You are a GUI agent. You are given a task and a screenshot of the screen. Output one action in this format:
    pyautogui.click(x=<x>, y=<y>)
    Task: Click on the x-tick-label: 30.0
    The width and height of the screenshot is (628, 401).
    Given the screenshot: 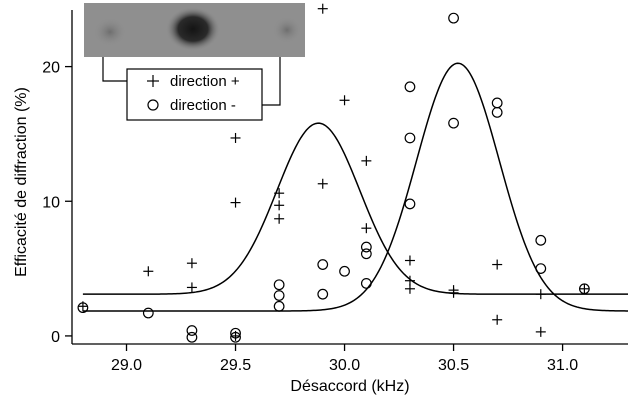 What is the action you would take?
    pyautogui.click(x=344, y=365)
    